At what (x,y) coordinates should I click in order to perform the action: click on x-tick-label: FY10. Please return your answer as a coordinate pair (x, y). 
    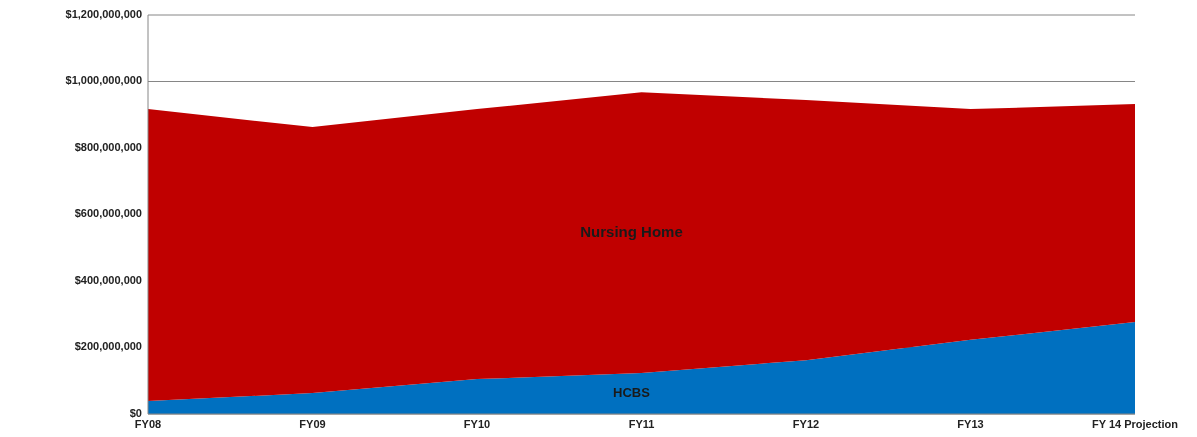
    Looking at the image, I should click on (477, 424).